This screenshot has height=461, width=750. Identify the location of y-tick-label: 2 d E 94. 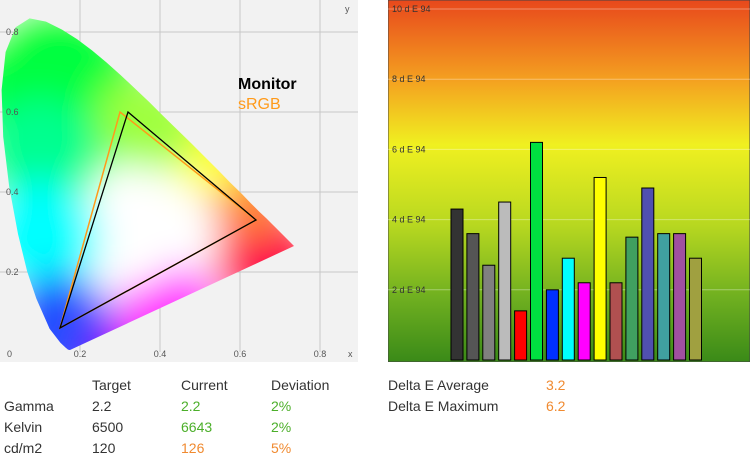
(409, 290).